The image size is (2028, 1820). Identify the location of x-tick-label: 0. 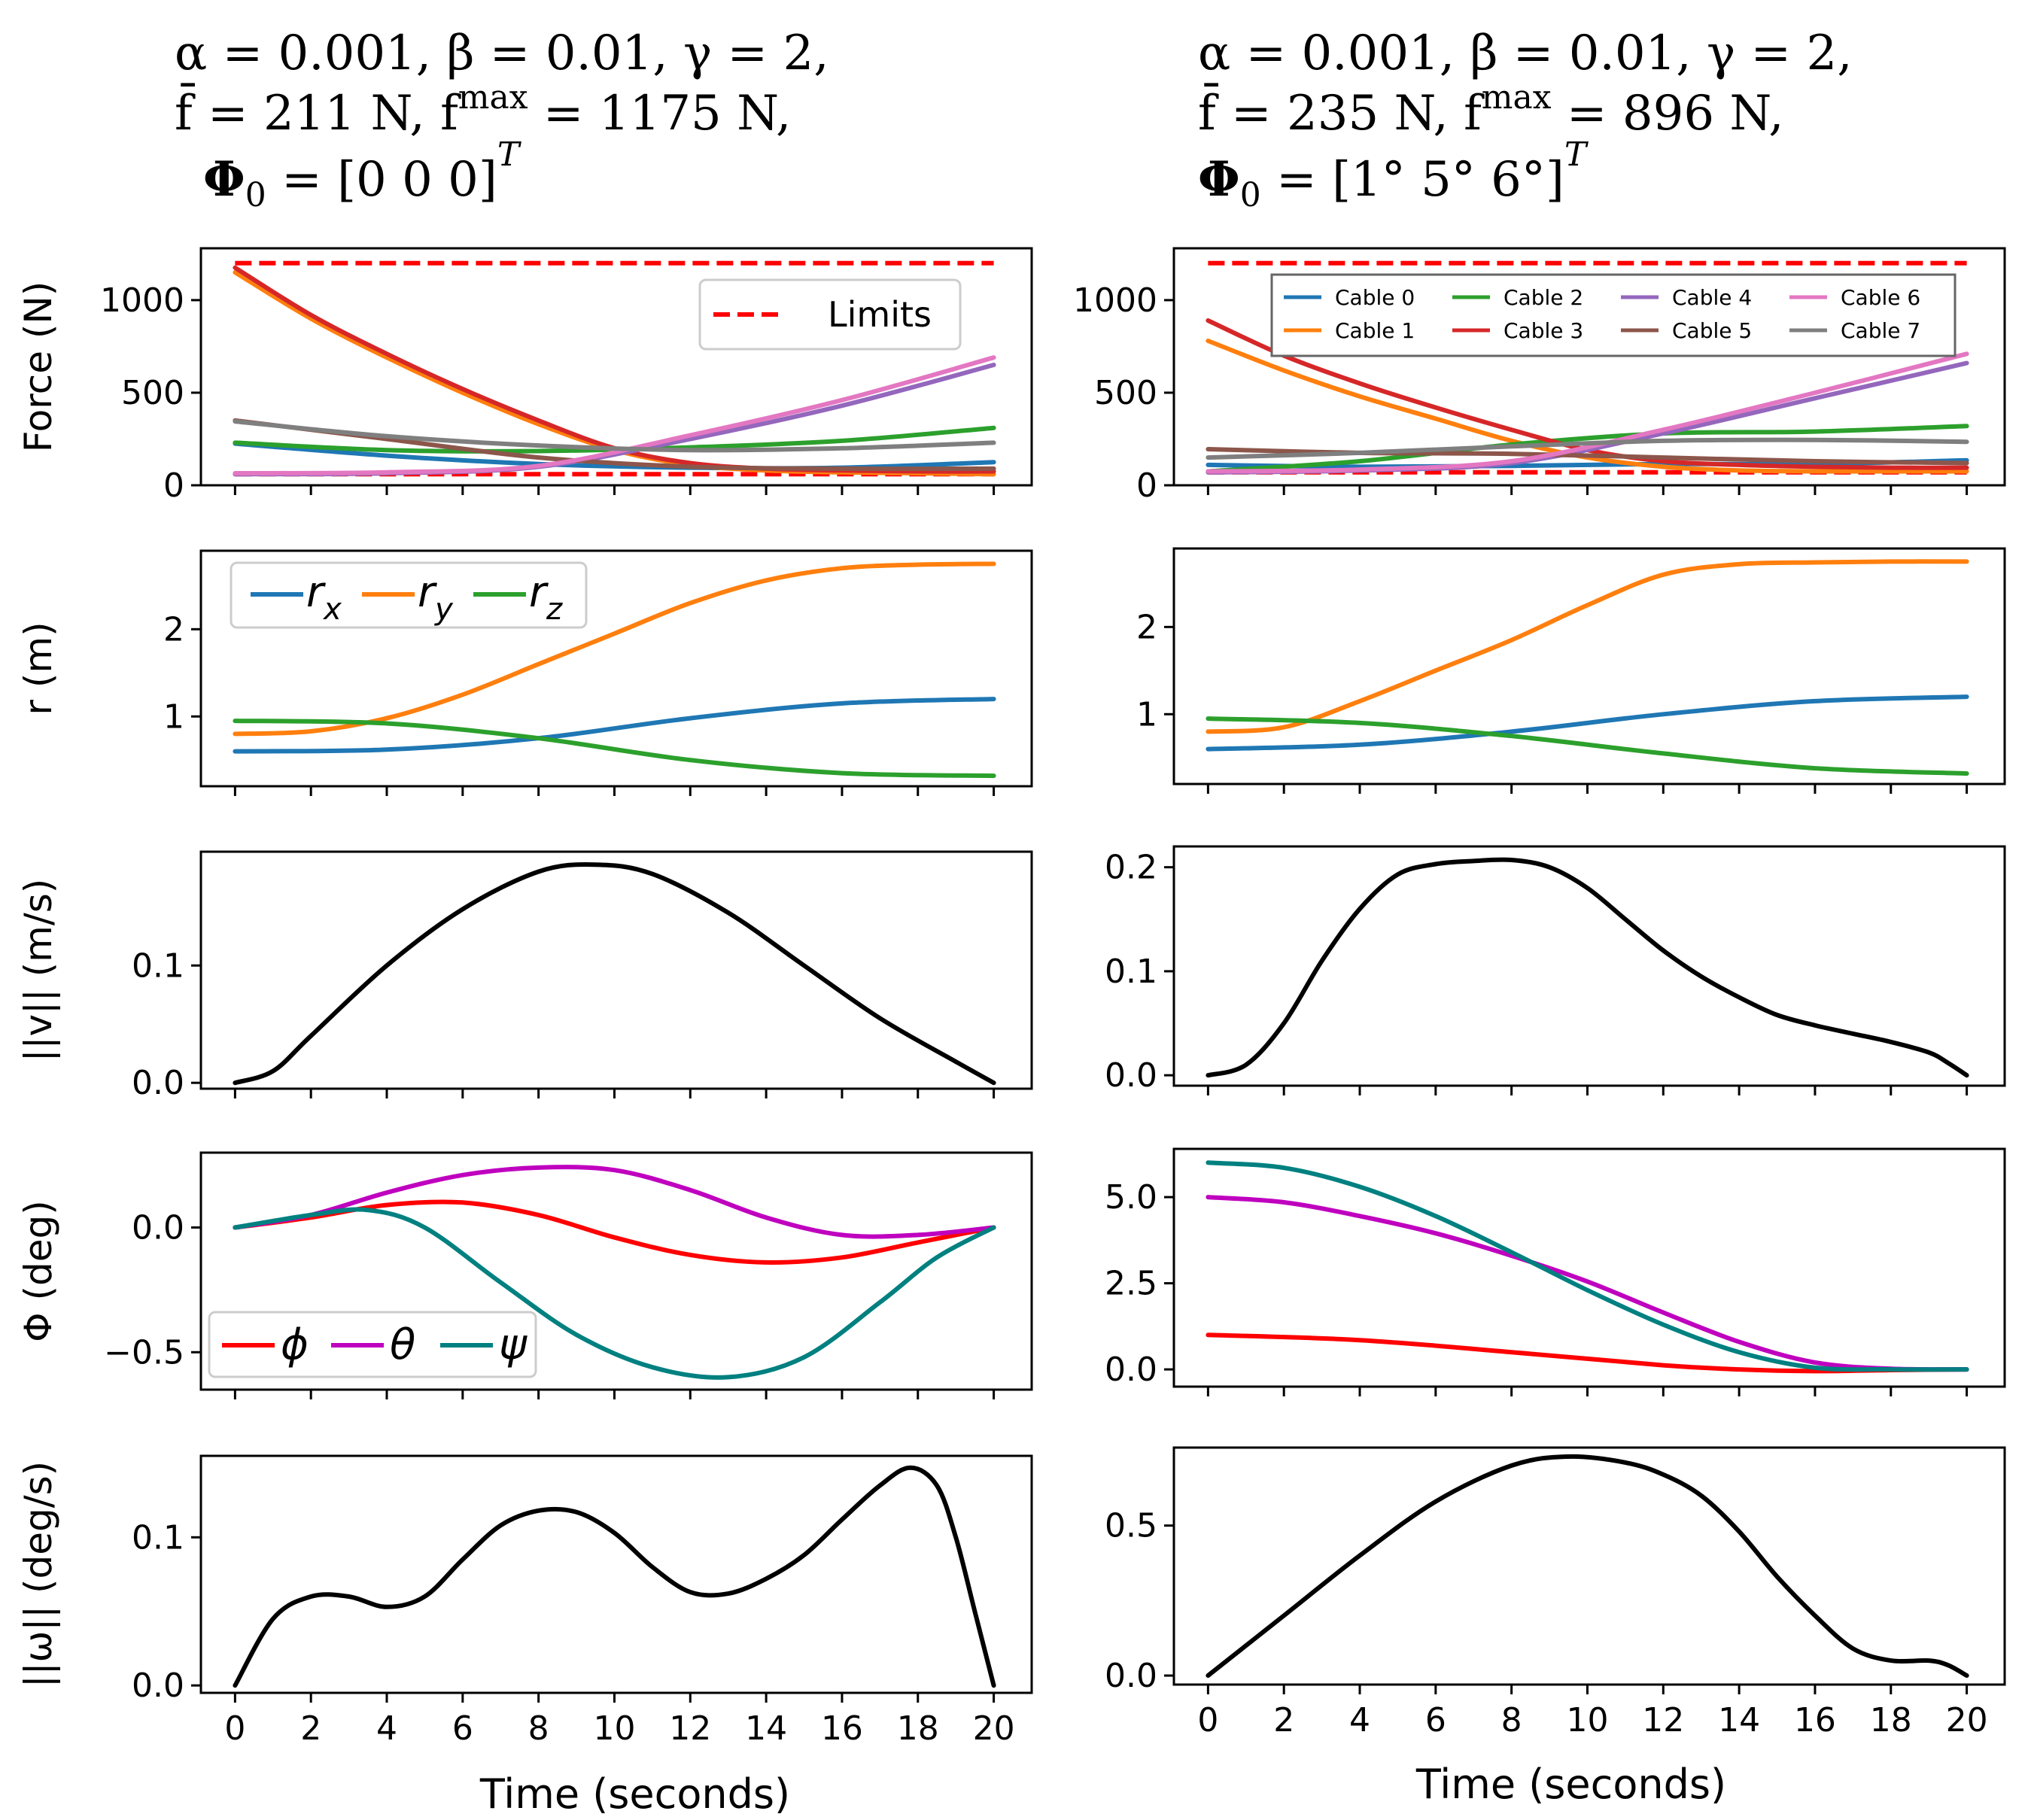
(1207, 1720).